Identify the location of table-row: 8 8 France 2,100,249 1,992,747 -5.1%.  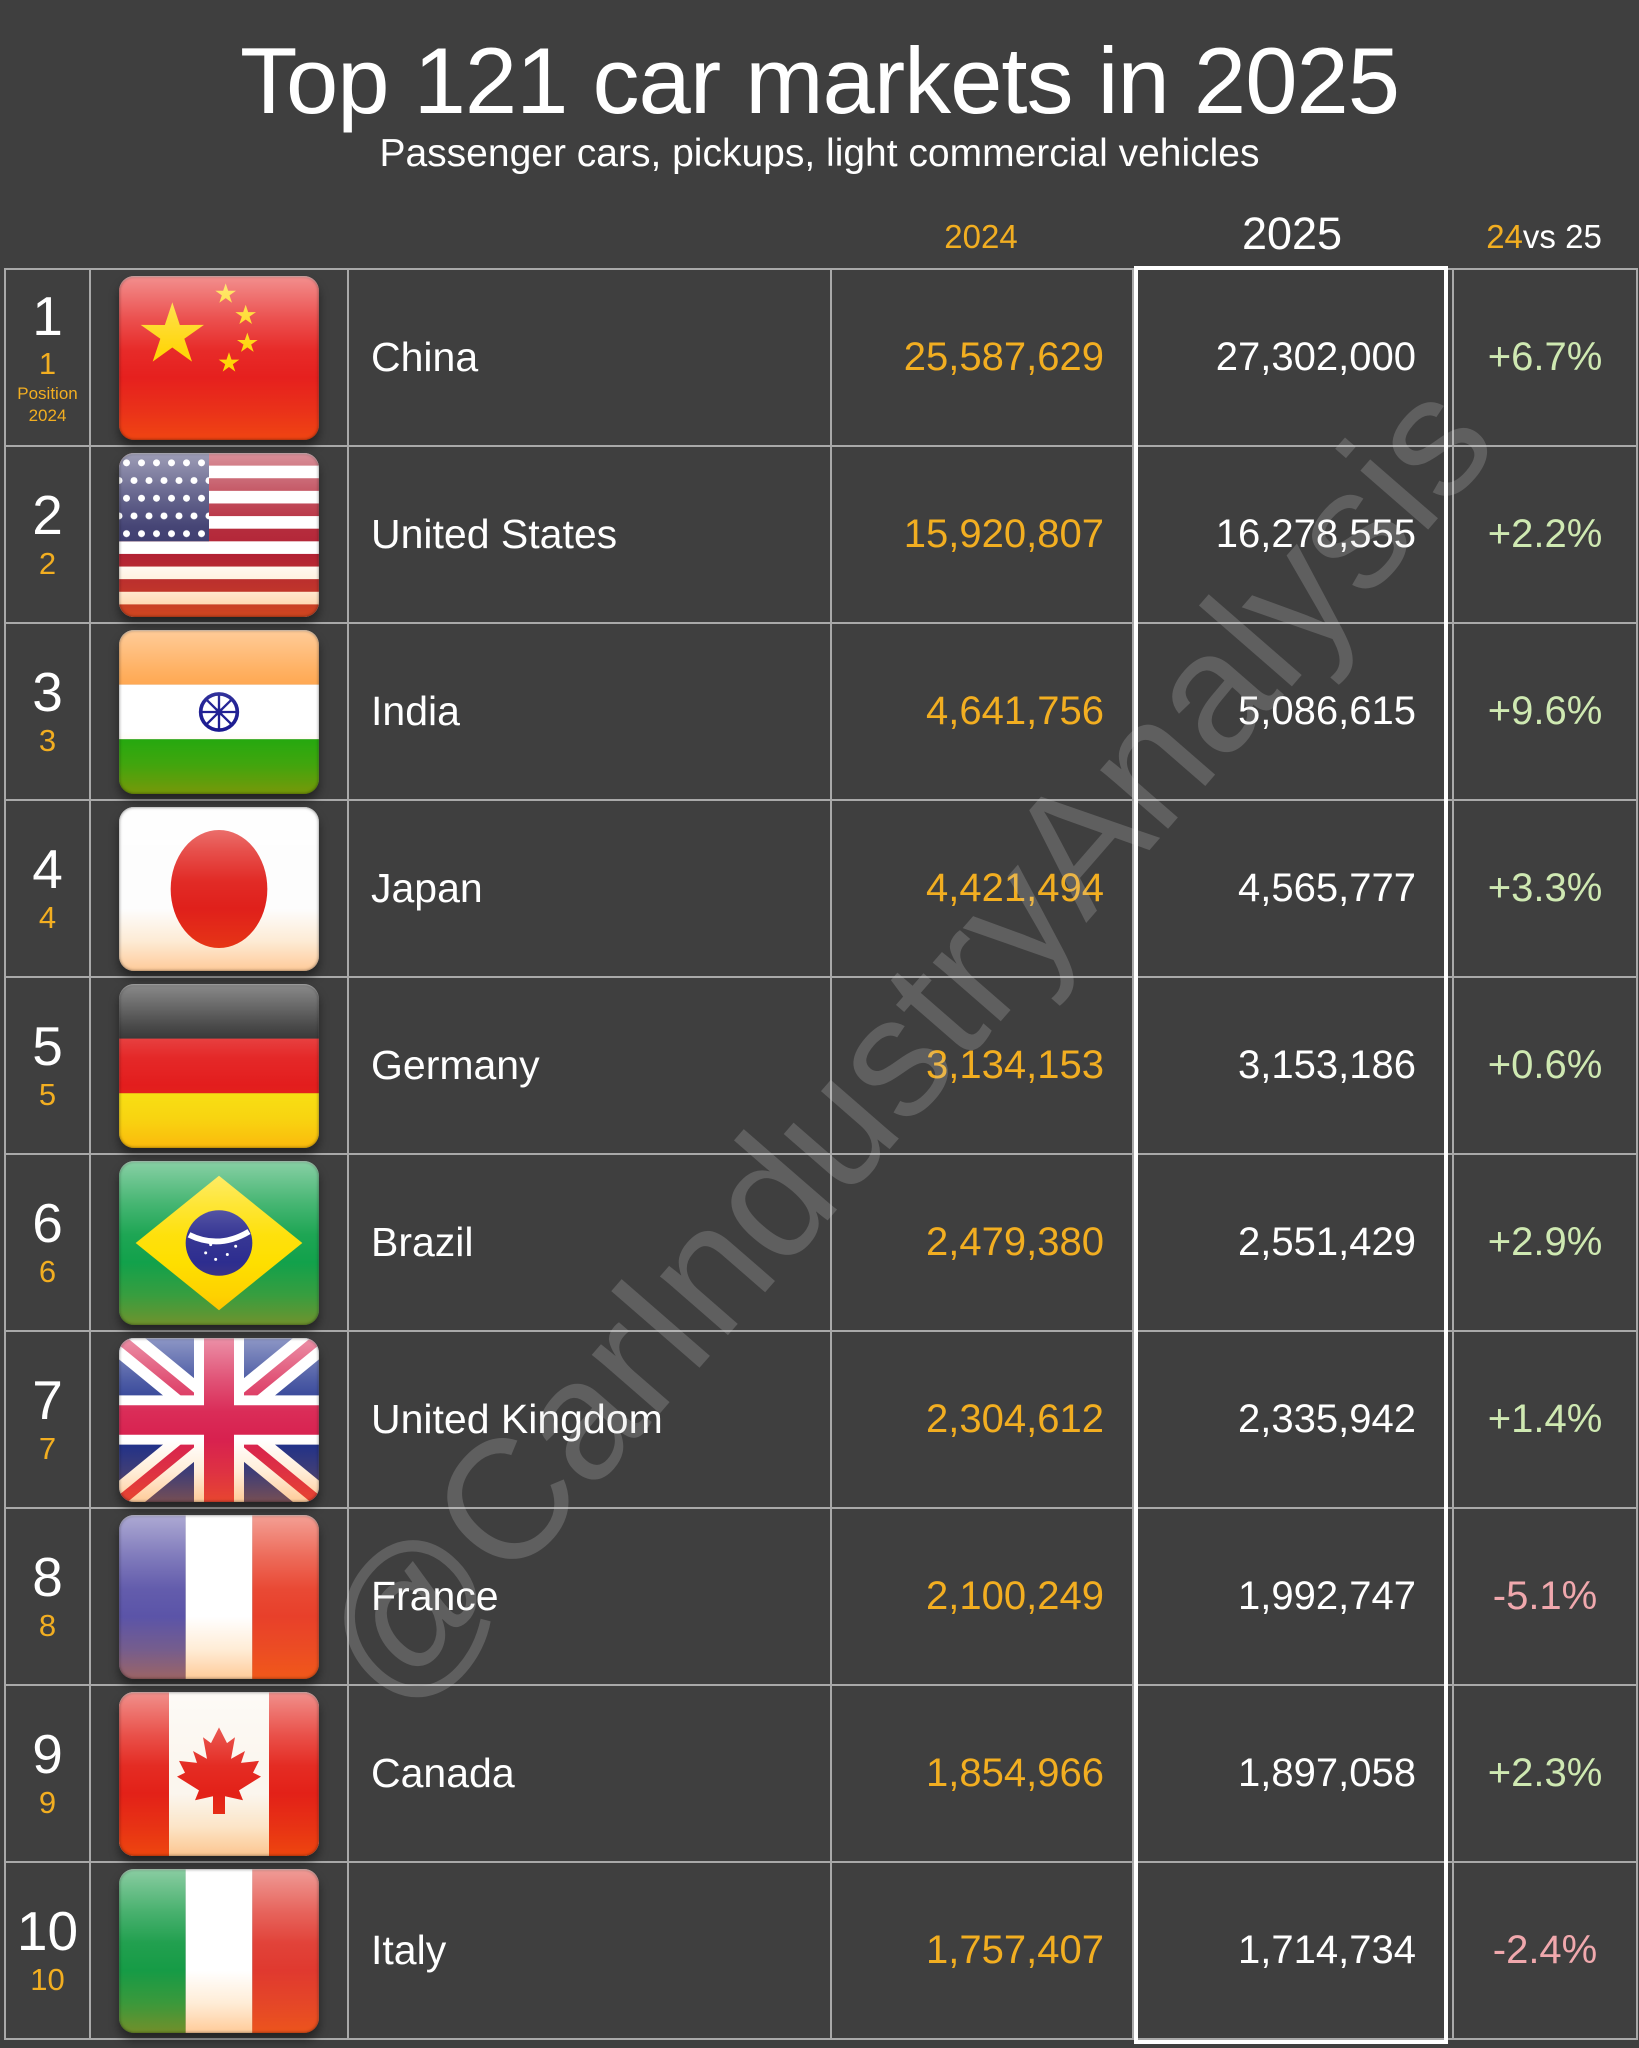
(822, 1597).